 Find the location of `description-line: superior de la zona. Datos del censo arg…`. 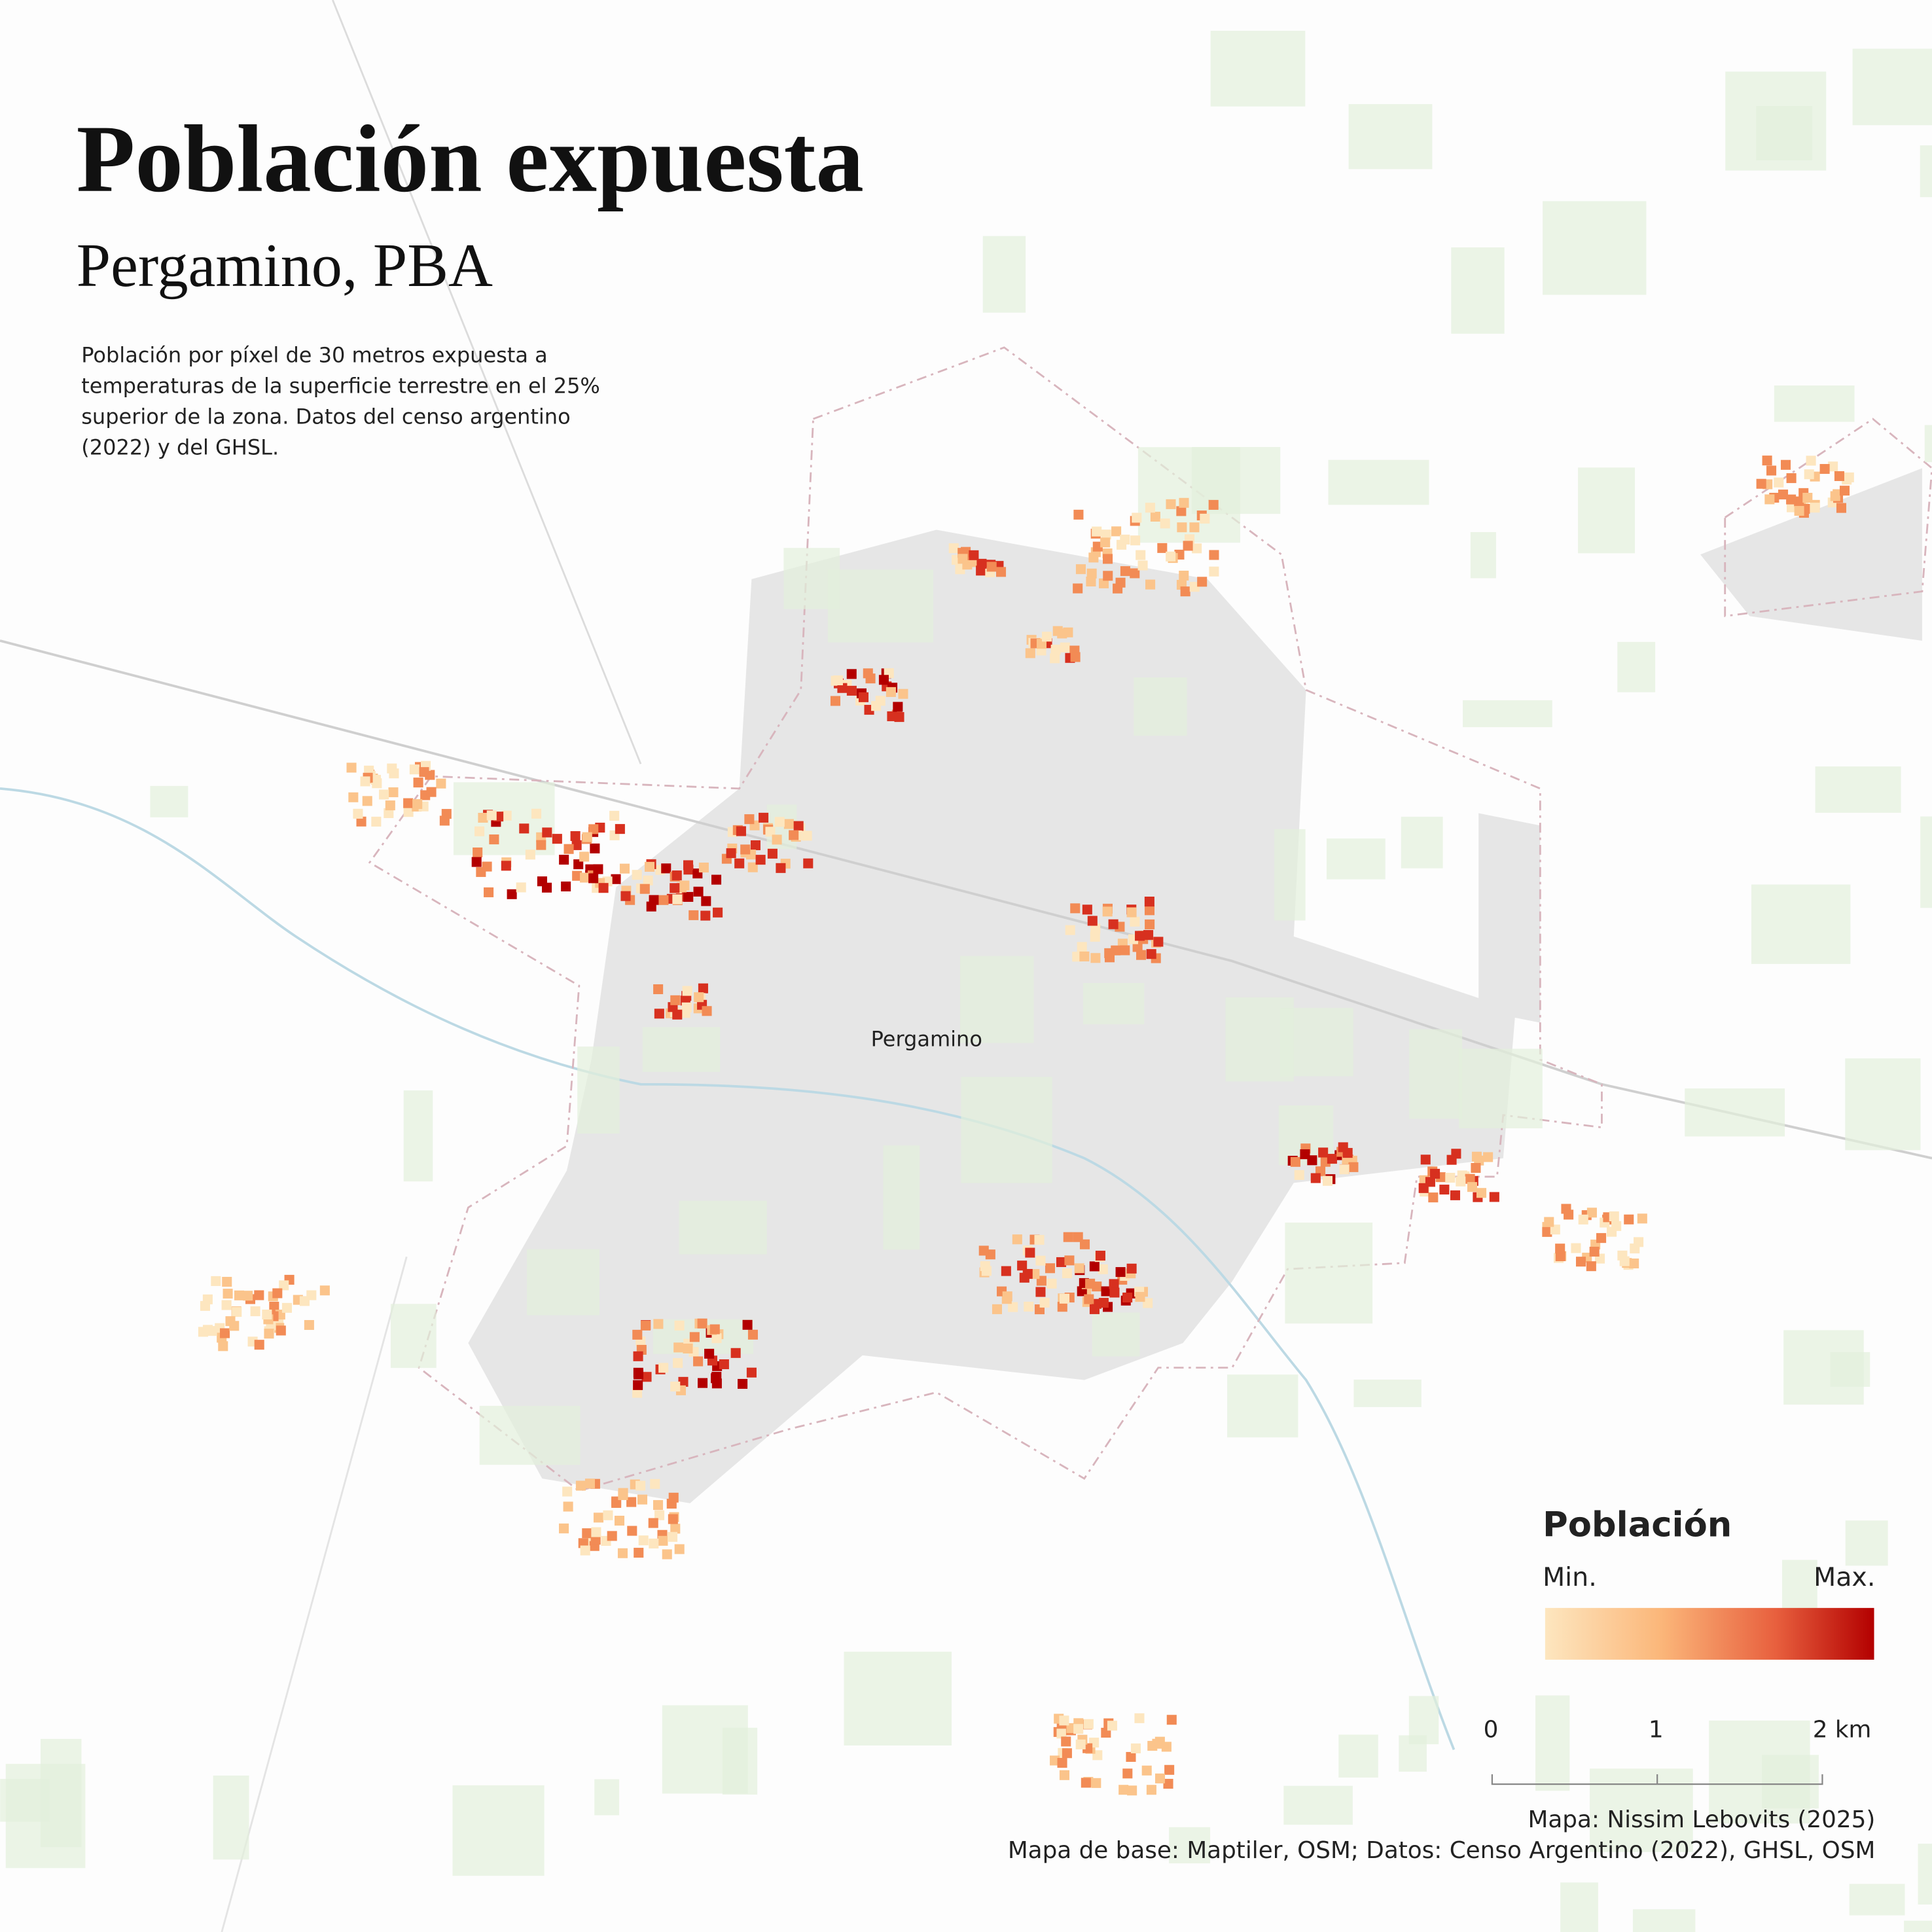

description-line: superior de la zona. Datos del censo arg… is located at coordinates (325, 416).